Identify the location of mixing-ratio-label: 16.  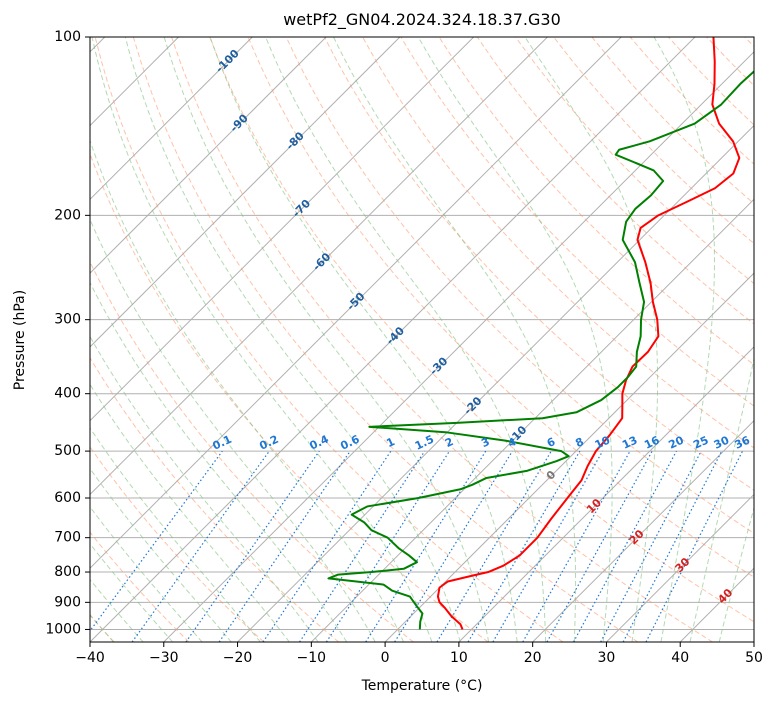
(652, 442).